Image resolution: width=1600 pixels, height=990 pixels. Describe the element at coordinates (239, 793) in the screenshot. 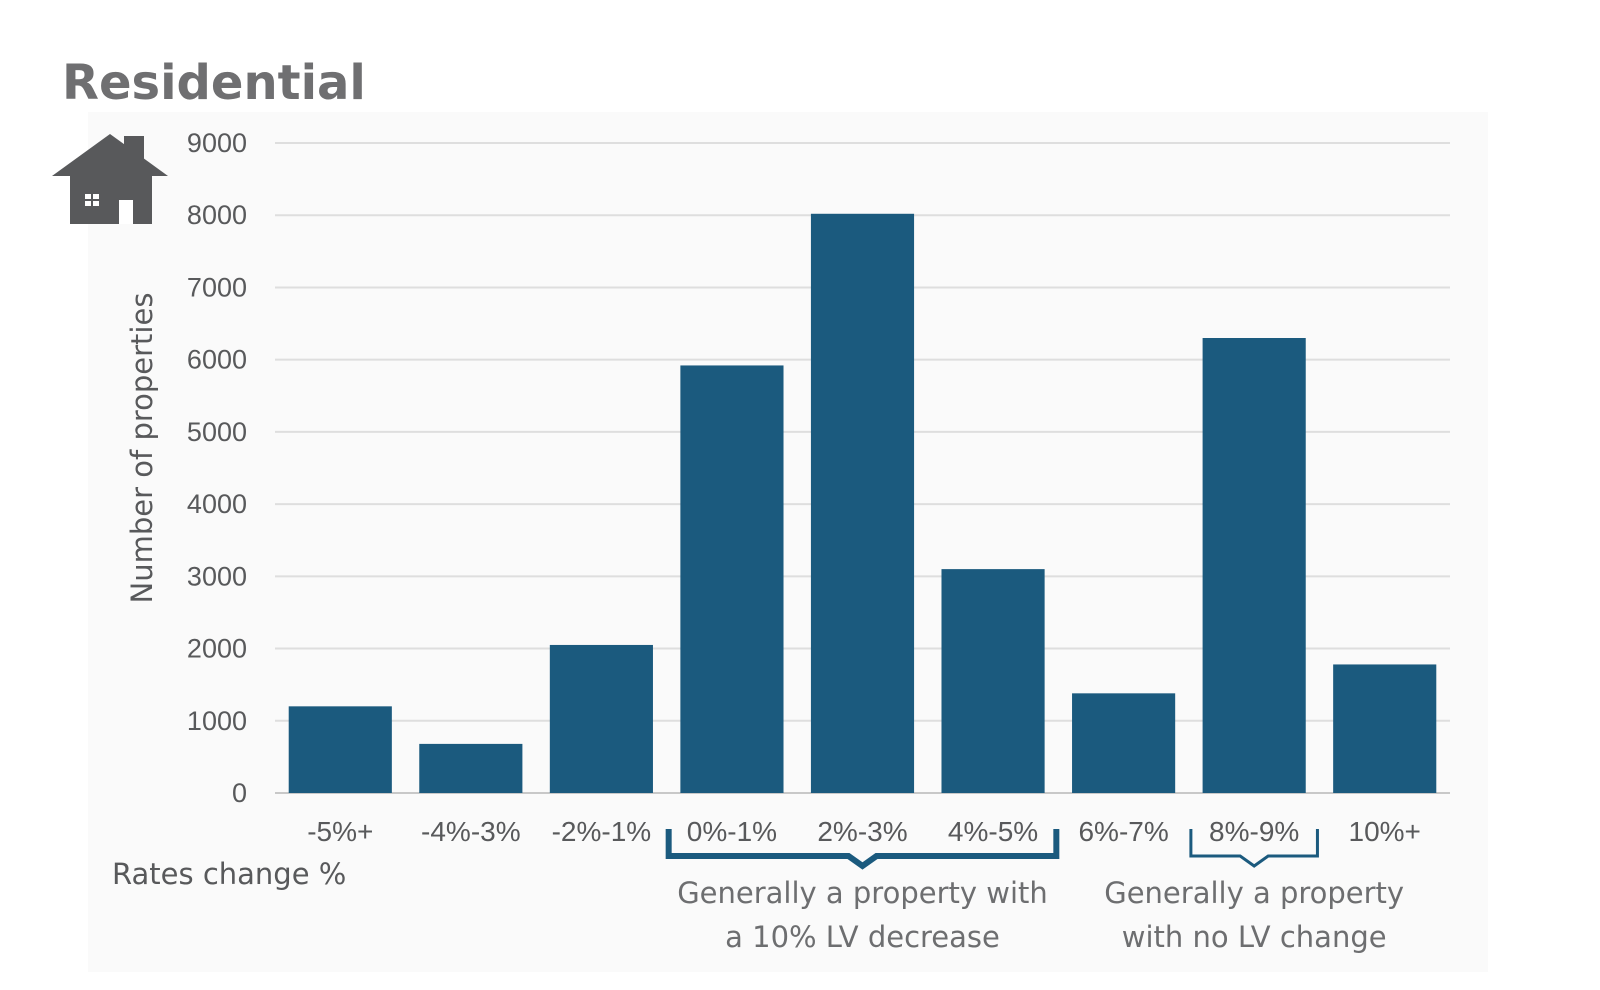

I see `y-tick-label: 0` at that location.